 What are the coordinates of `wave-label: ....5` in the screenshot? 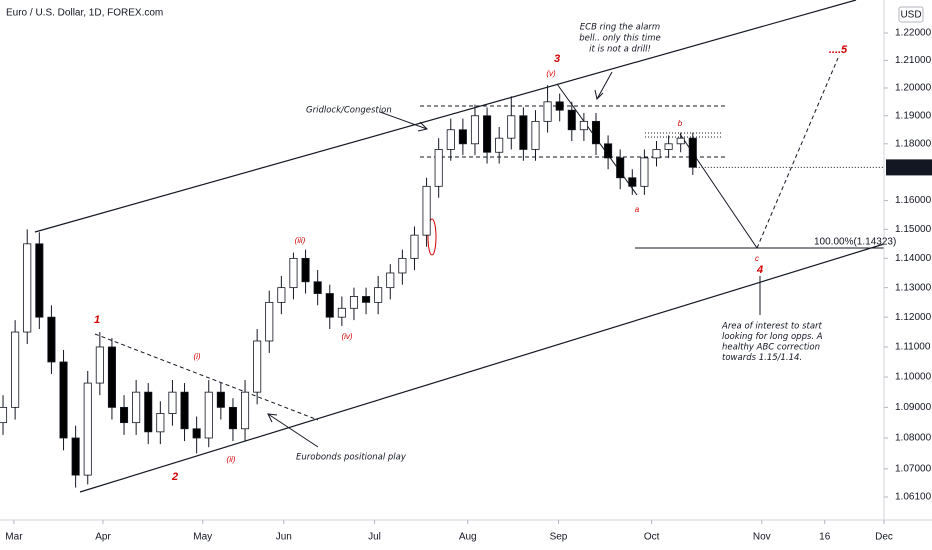 It's located at (838, 50).